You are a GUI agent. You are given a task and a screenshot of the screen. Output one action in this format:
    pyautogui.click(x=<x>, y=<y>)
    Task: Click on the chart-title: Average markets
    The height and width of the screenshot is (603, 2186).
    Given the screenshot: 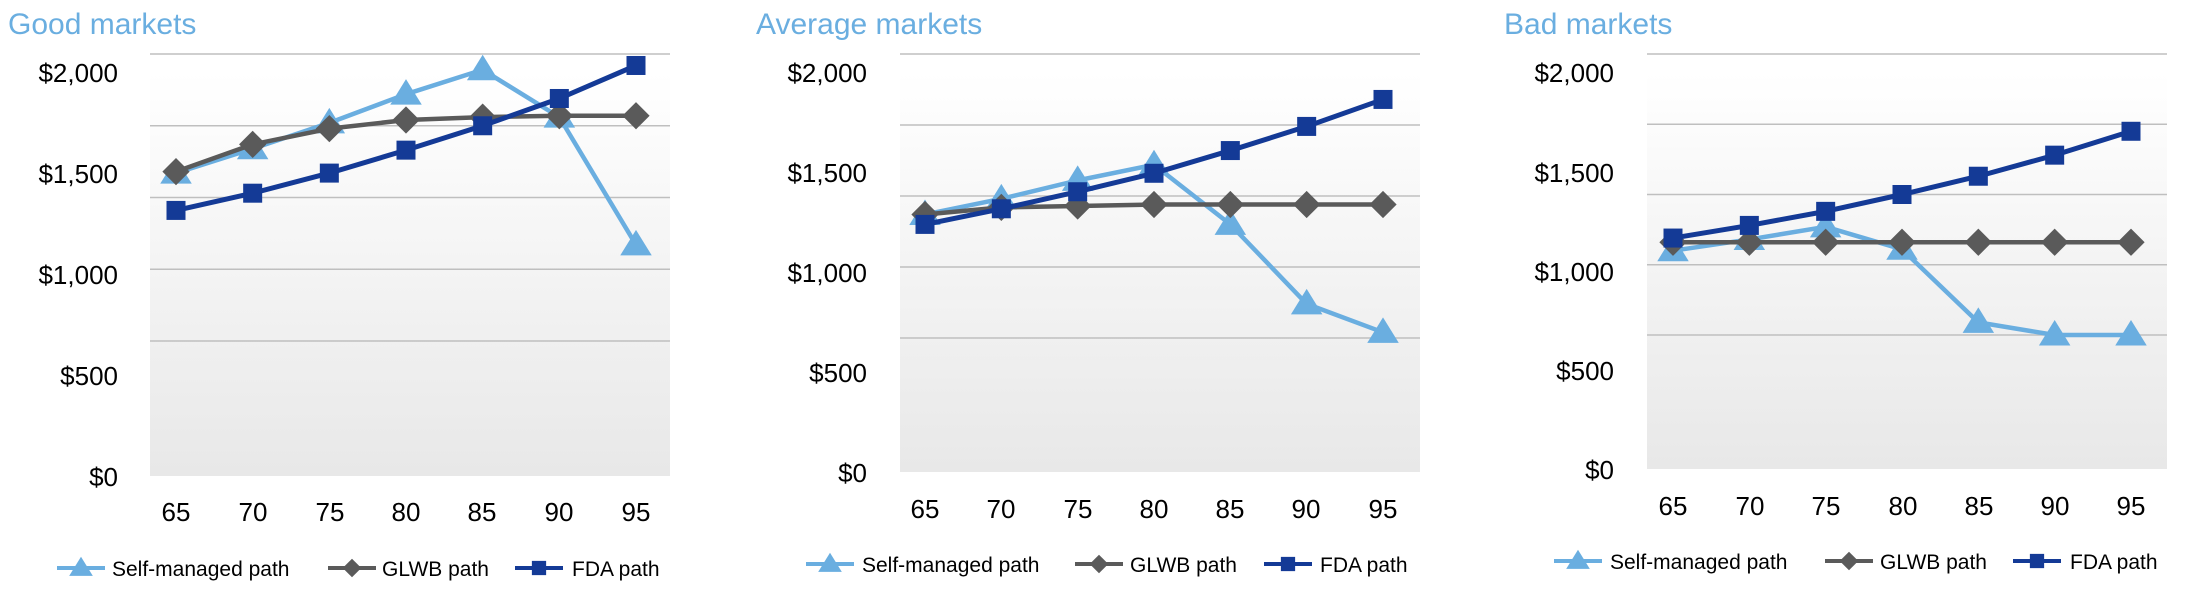 What is the action you would take?
    pyautogui.click(x=869, y=24)
    